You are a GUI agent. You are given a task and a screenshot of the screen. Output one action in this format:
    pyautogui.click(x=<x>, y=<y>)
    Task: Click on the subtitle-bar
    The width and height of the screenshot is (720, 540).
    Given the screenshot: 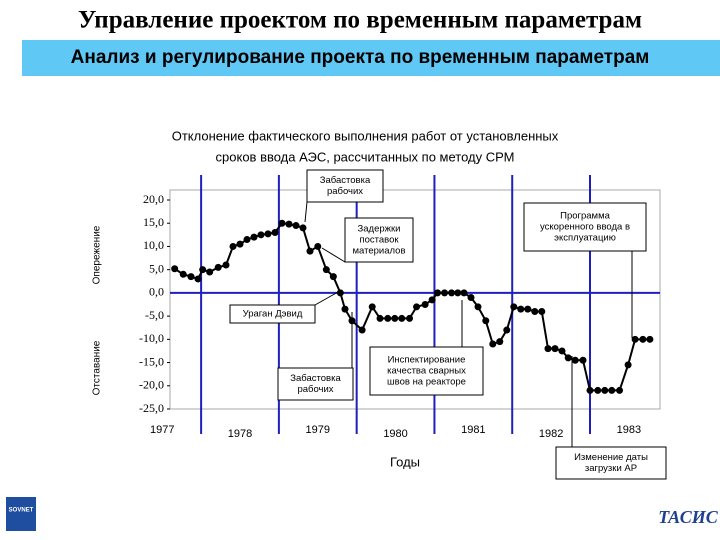 What is the action you would take?
    pyautogui.click(x=371, y=58)
    